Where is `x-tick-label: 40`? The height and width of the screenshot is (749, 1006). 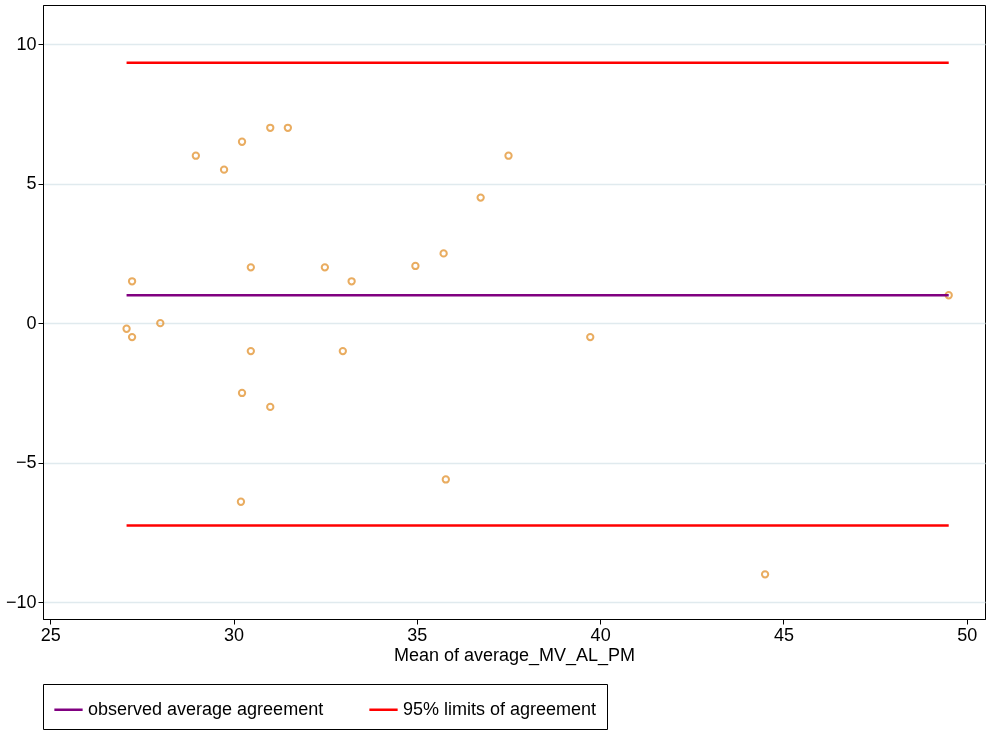 x-tick-label: 40 is located at coordinates (600, 634).